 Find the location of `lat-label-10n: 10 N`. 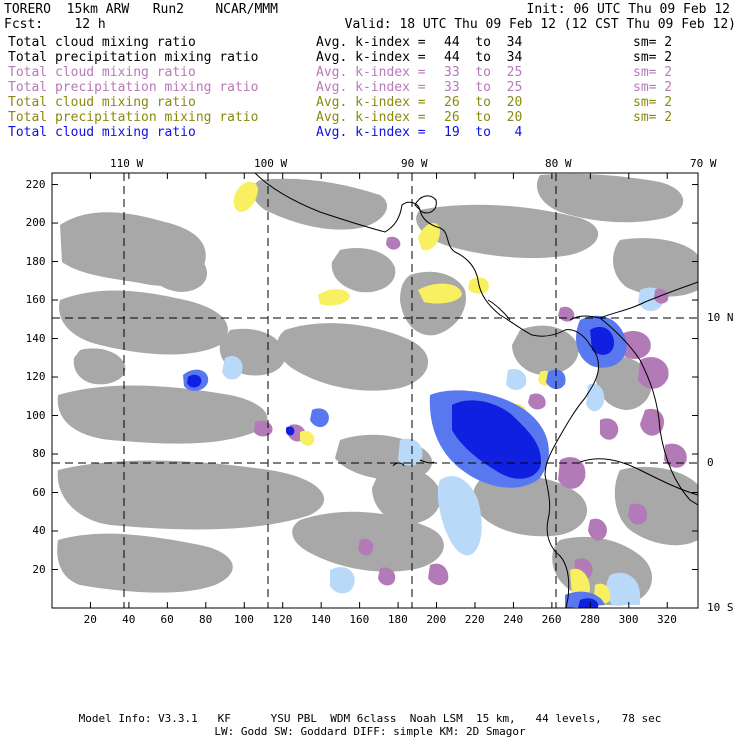

lat-label-10n: 10 N is located at coordinates (720, 317).